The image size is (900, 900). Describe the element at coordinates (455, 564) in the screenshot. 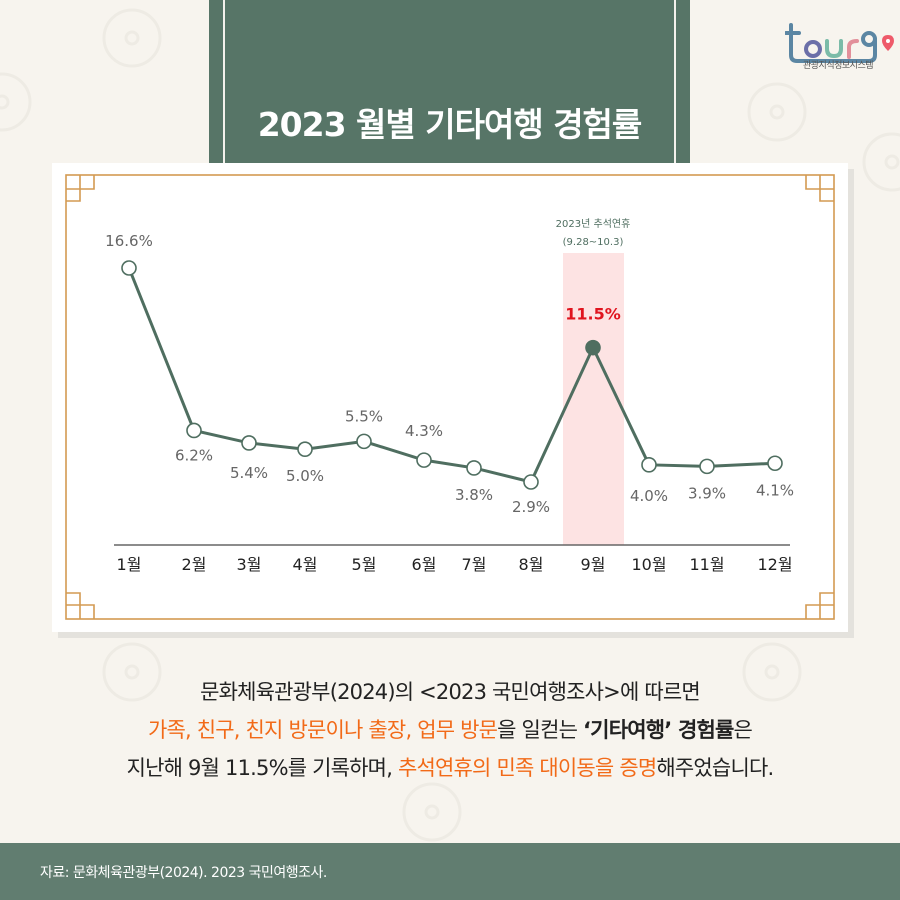

I see `x-axis-labels: 1월 2월 3월 4월 5월 6월 7월 8월 9월 10월 11월 12월` at that location.